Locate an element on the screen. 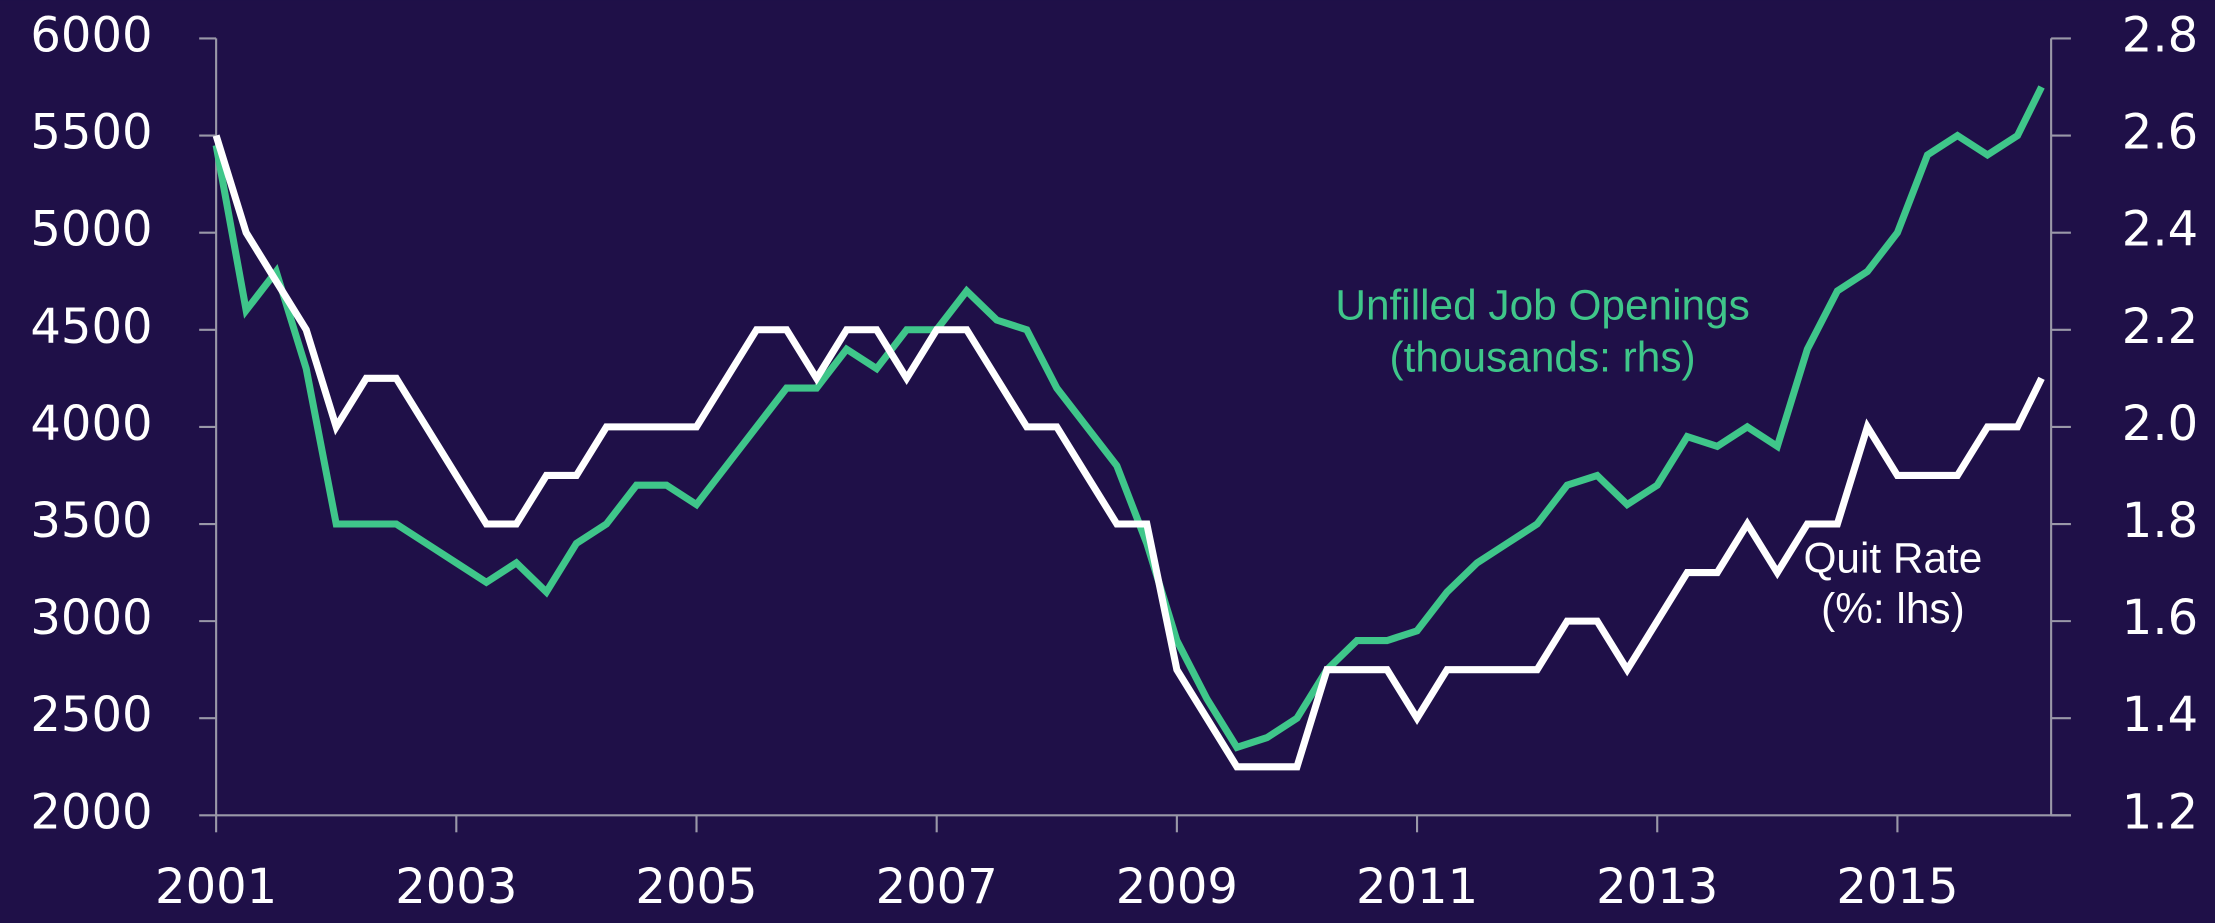  annotation: (%: lhs) is located at coordinates (1893, 608).